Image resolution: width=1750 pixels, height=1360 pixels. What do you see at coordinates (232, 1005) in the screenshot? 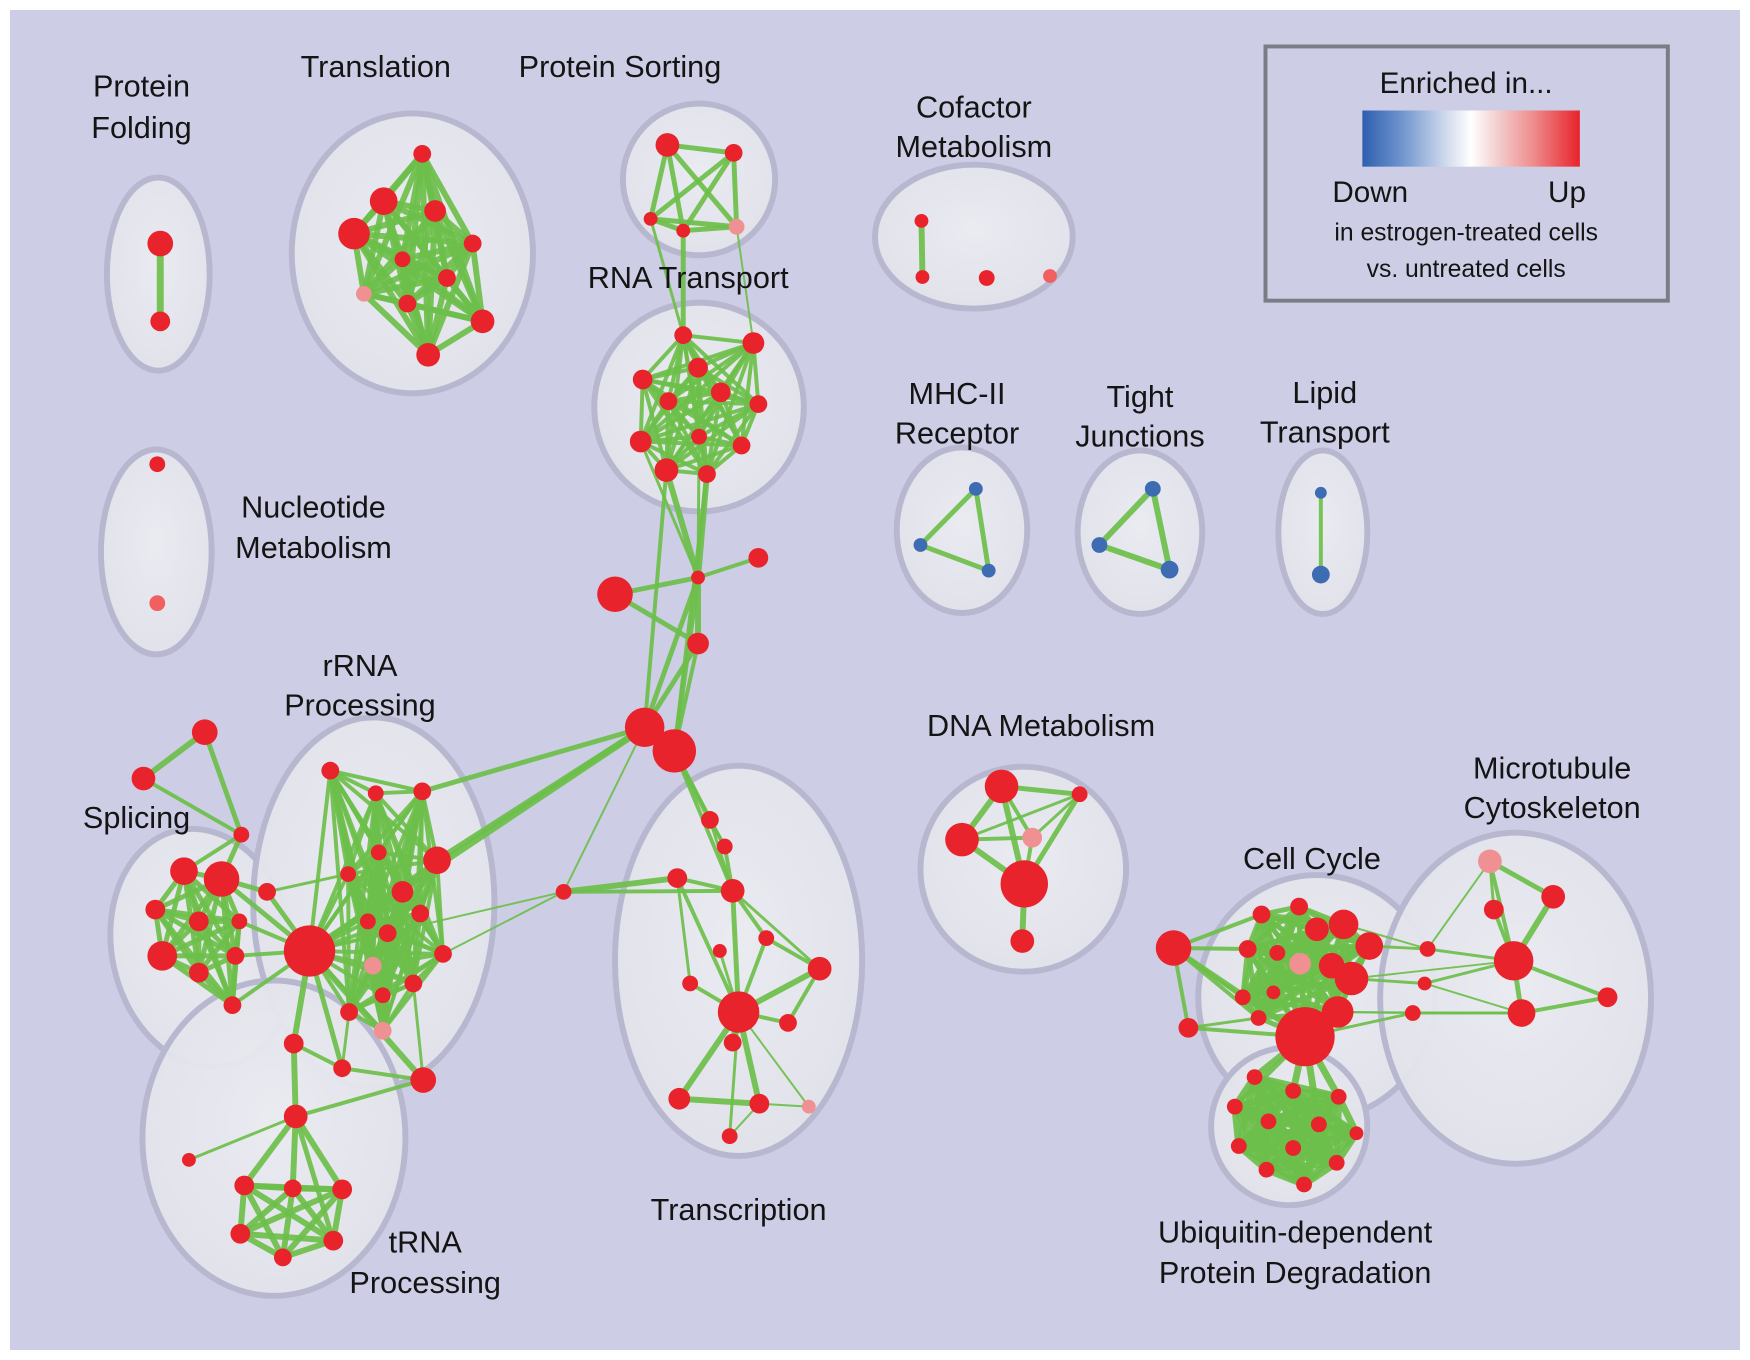
I see `gene-set-node-sp9` at bounding box center [232, 1005].